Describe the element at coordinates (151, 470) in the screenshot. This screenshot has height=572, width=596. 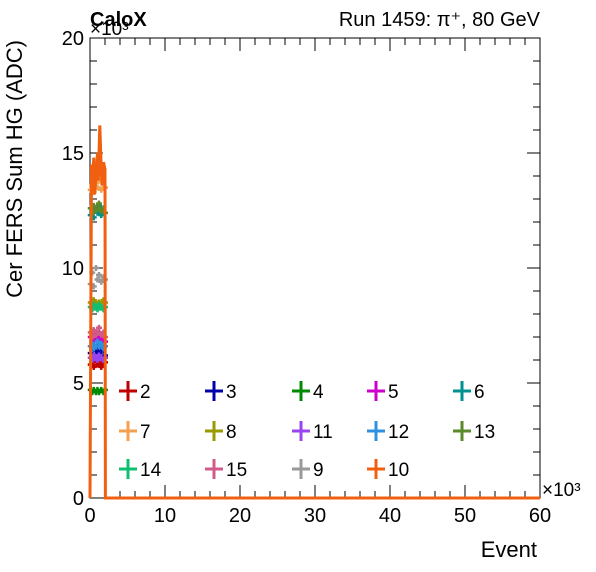
I see `legend-label: 14` at that location.